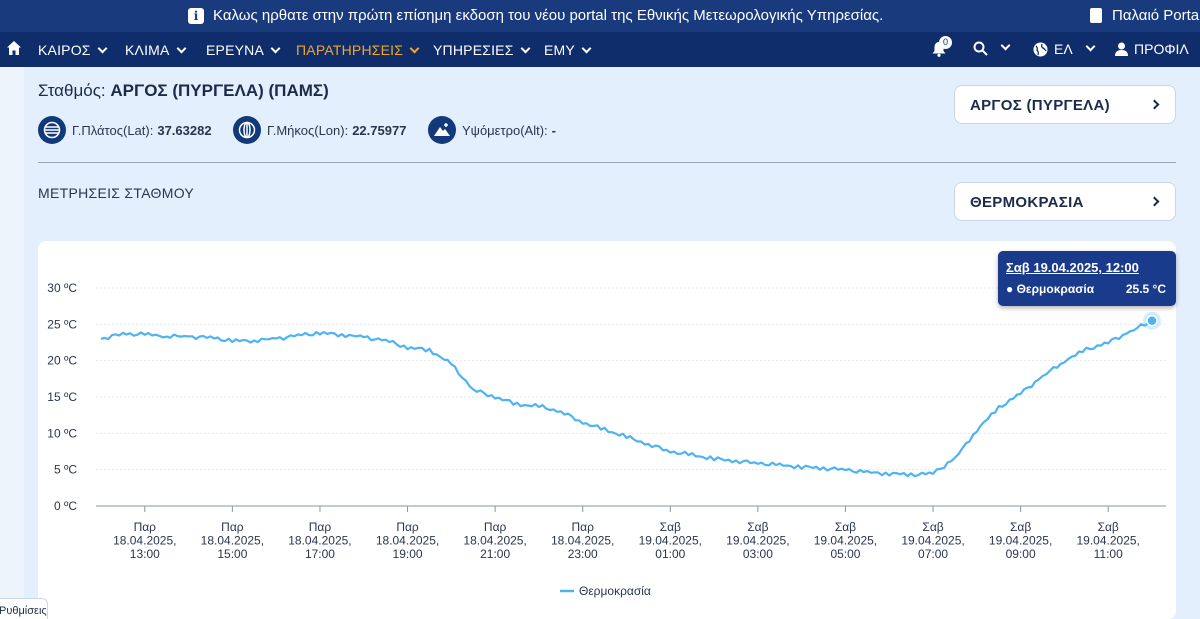  I want to click on y-tick-label: 30 ºC, so click(62, 288).